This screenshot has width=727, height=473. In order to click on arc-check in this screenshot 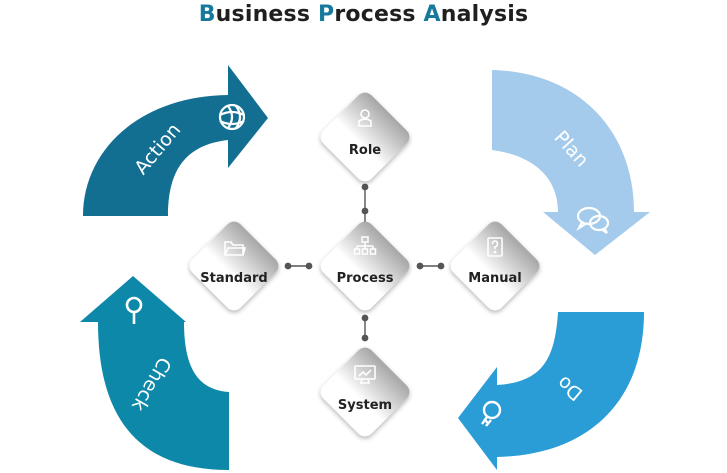, I will do `click(154, 373)`.